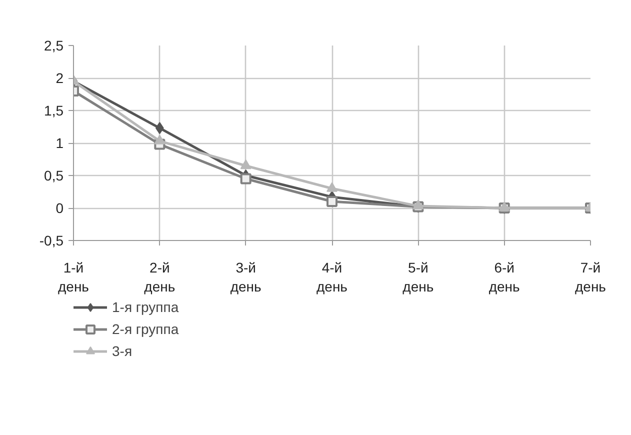 This screenshot has width=631, height=435. Describe the element at coordinates (73, 277) in the screenshot. I see `x-tick-label: 1-й день` at that location.